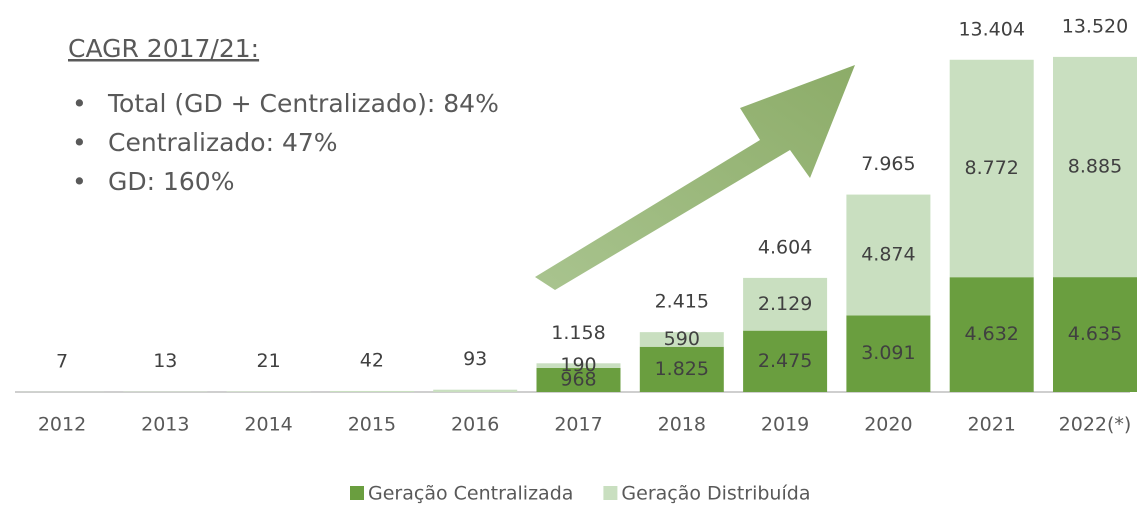 The height and width of the screenshot is (506, 1137). I want to click on bullet: Centralizado: 47%, so click(223, 142).